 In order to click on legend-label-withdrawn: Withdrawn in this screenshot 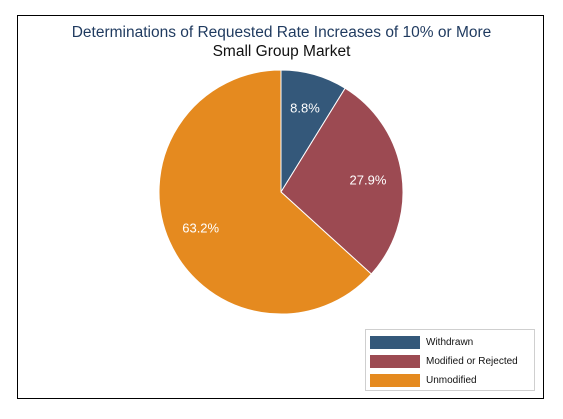, I will do `click(450, 342)`.